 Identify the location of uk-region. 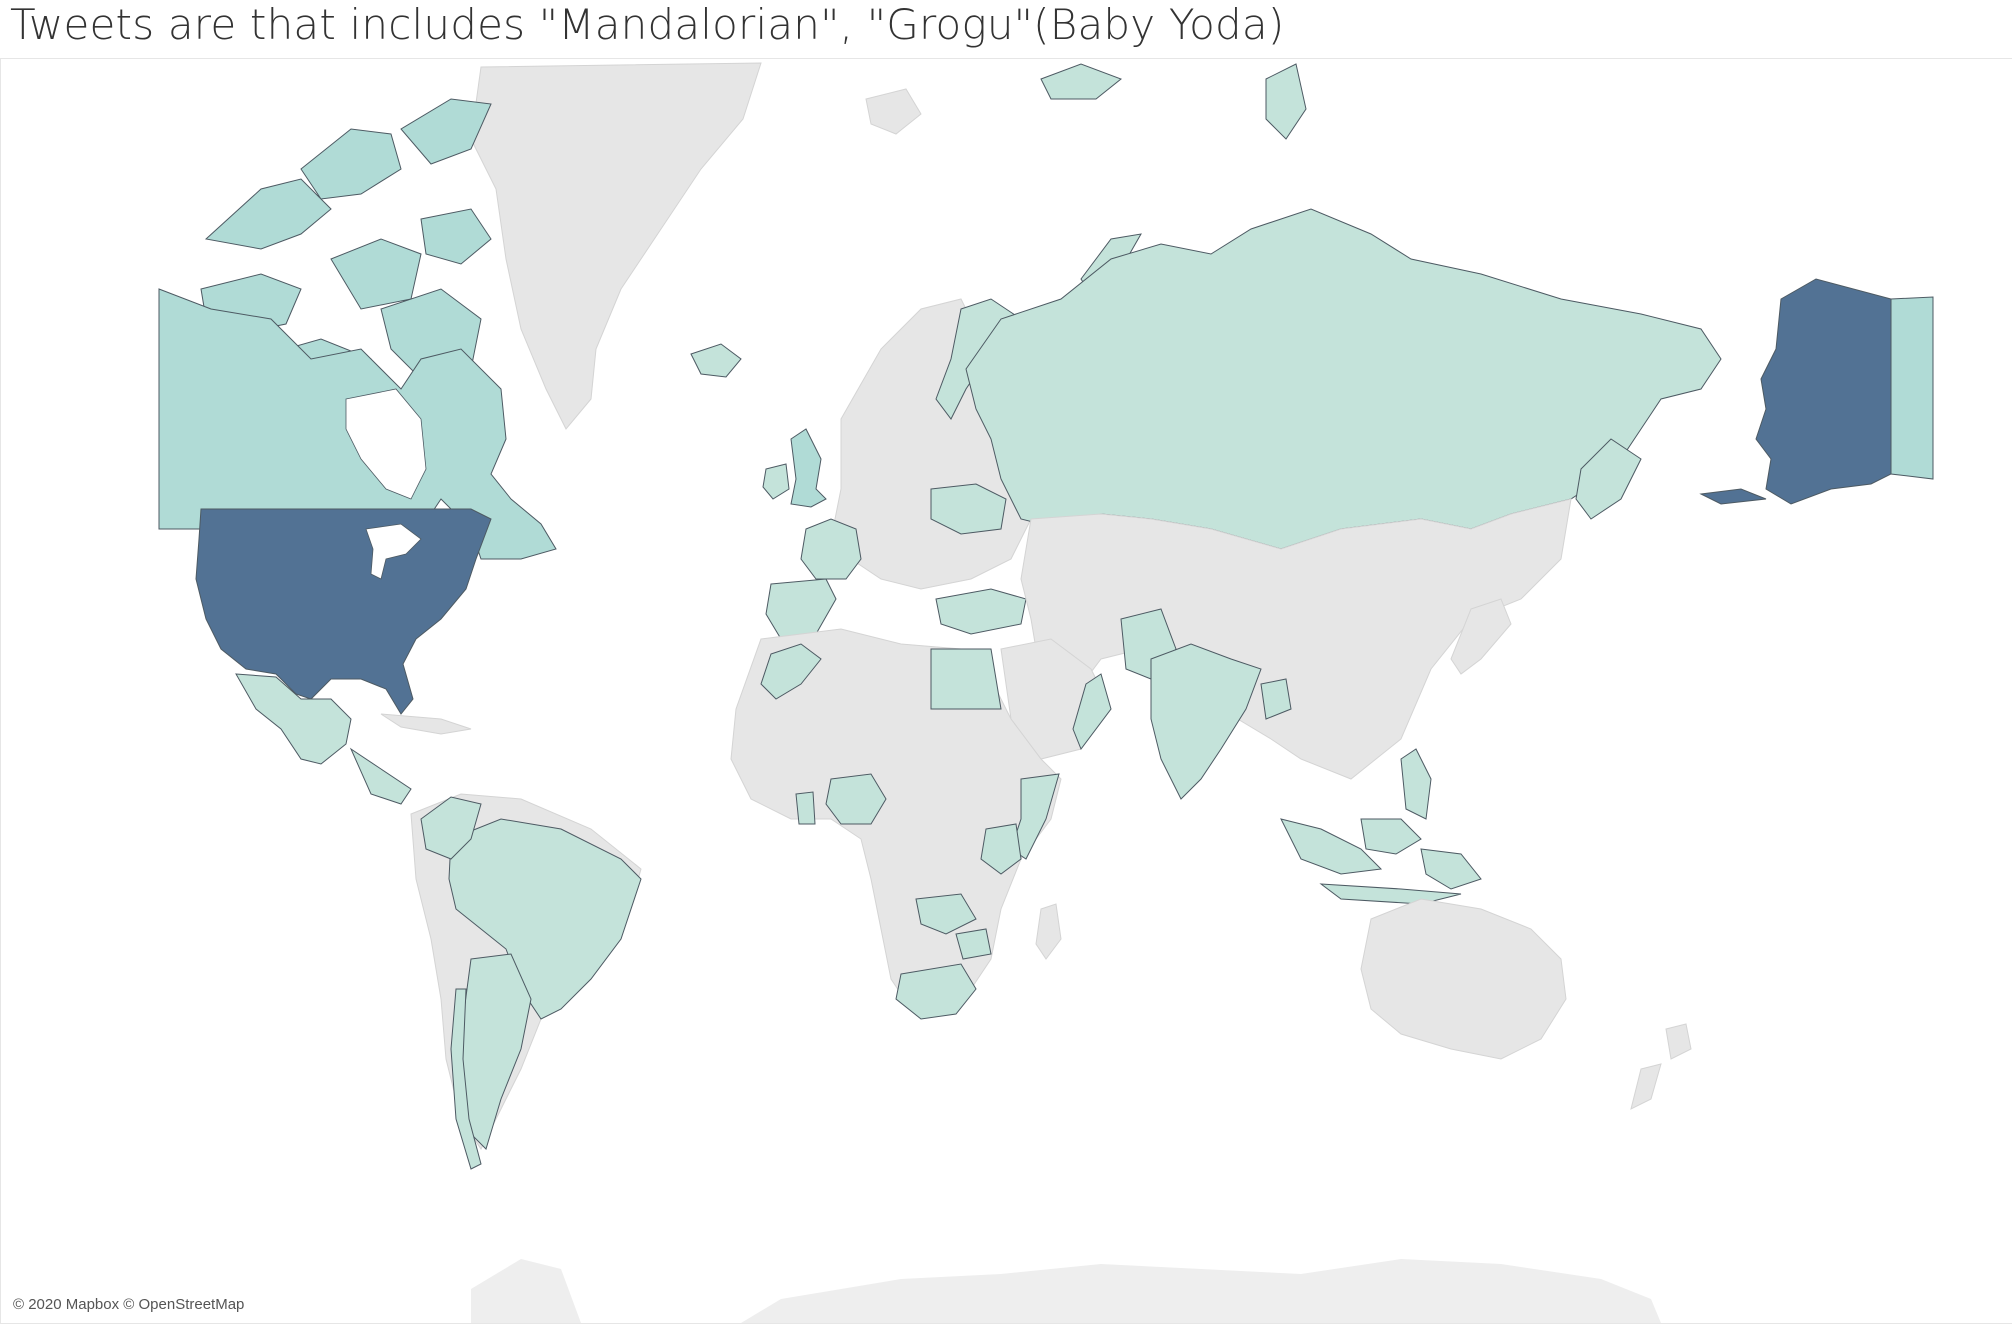
(808, 468).